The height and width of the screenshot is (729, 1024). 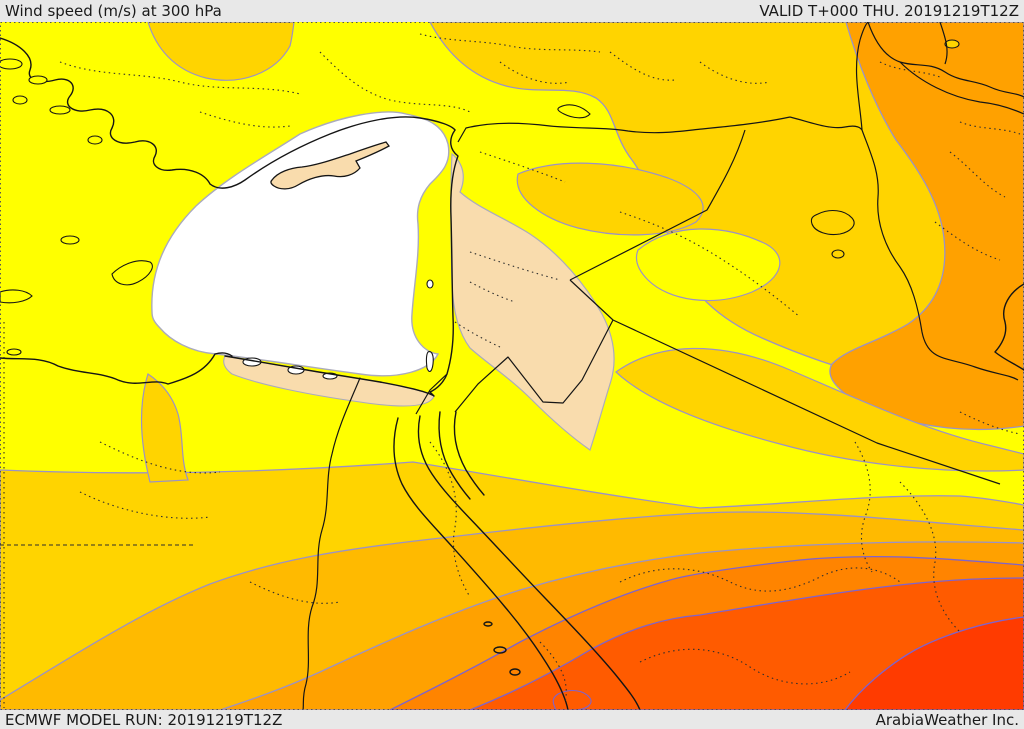 I want to click on sea-low-wind-region, so click(x=300, y=244).